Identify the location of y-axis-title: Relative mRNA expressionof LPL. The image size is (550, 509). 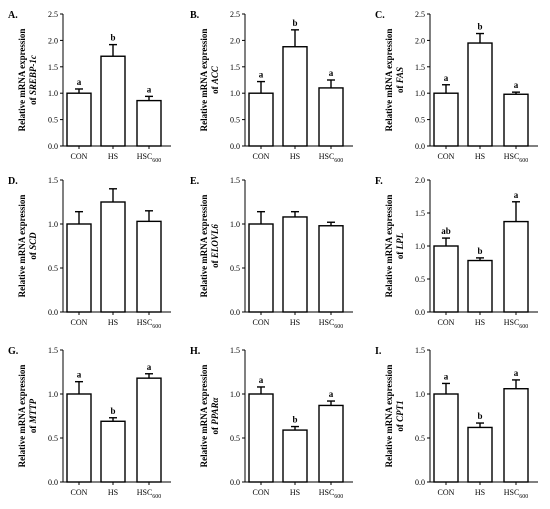
(394, 246).